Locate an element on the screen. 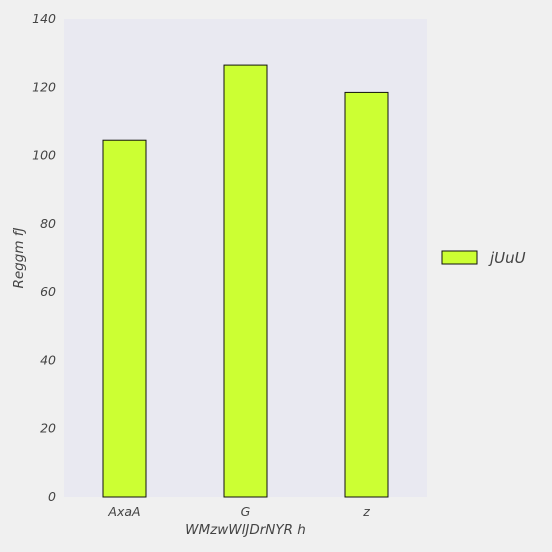 This screenshot has height=552, width=552. bar-z is located at coordinates (366, 294).